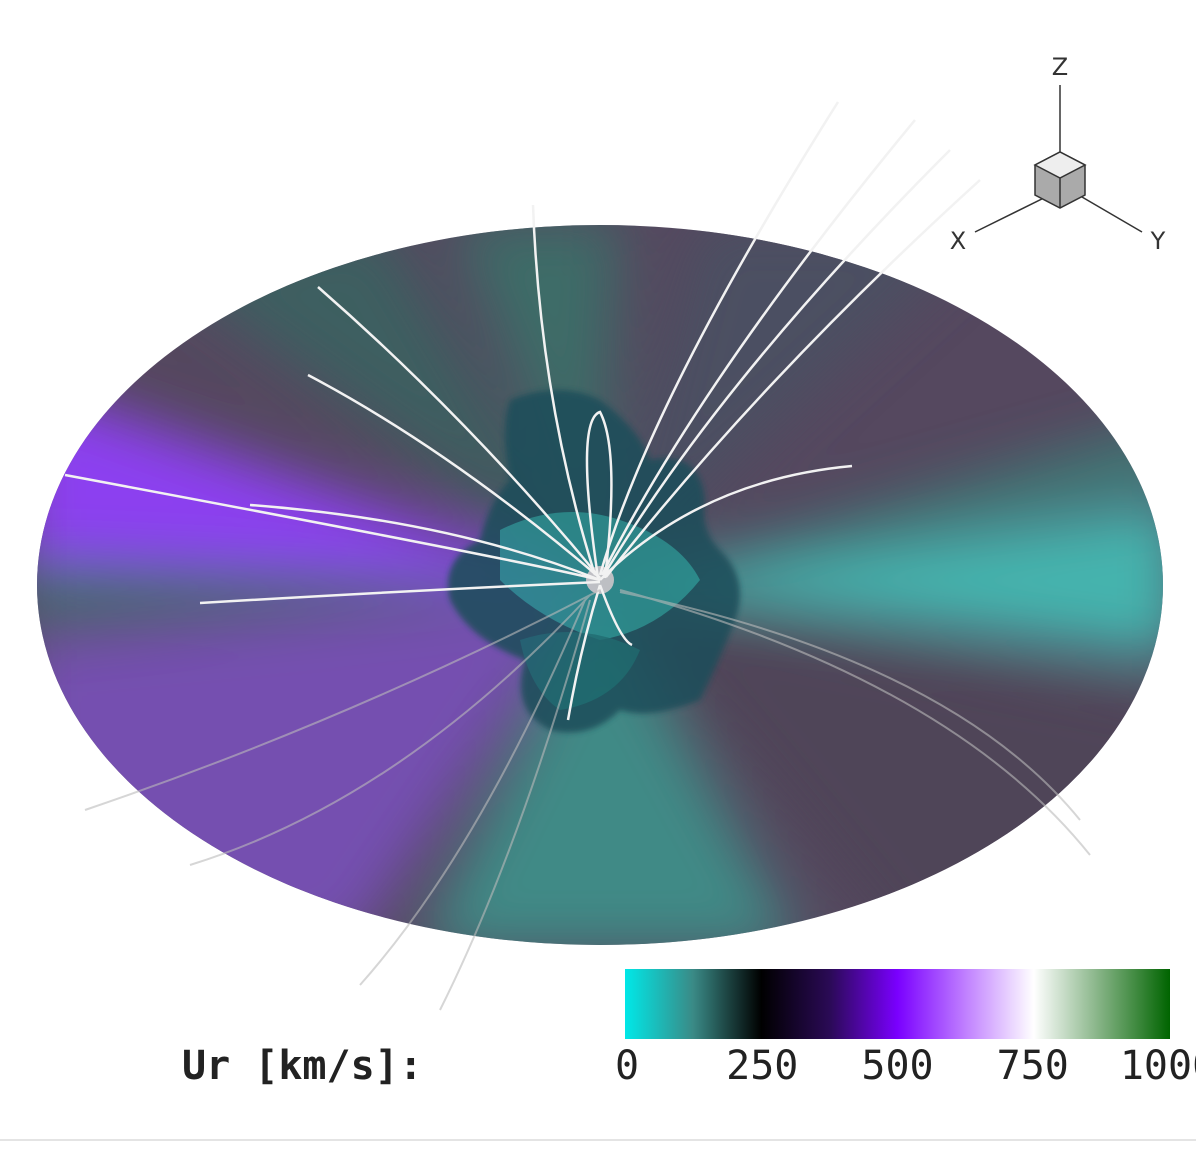  Describe the element at coordinates (1058, 159) in the screenshot. I see `axes-triad` at that location.